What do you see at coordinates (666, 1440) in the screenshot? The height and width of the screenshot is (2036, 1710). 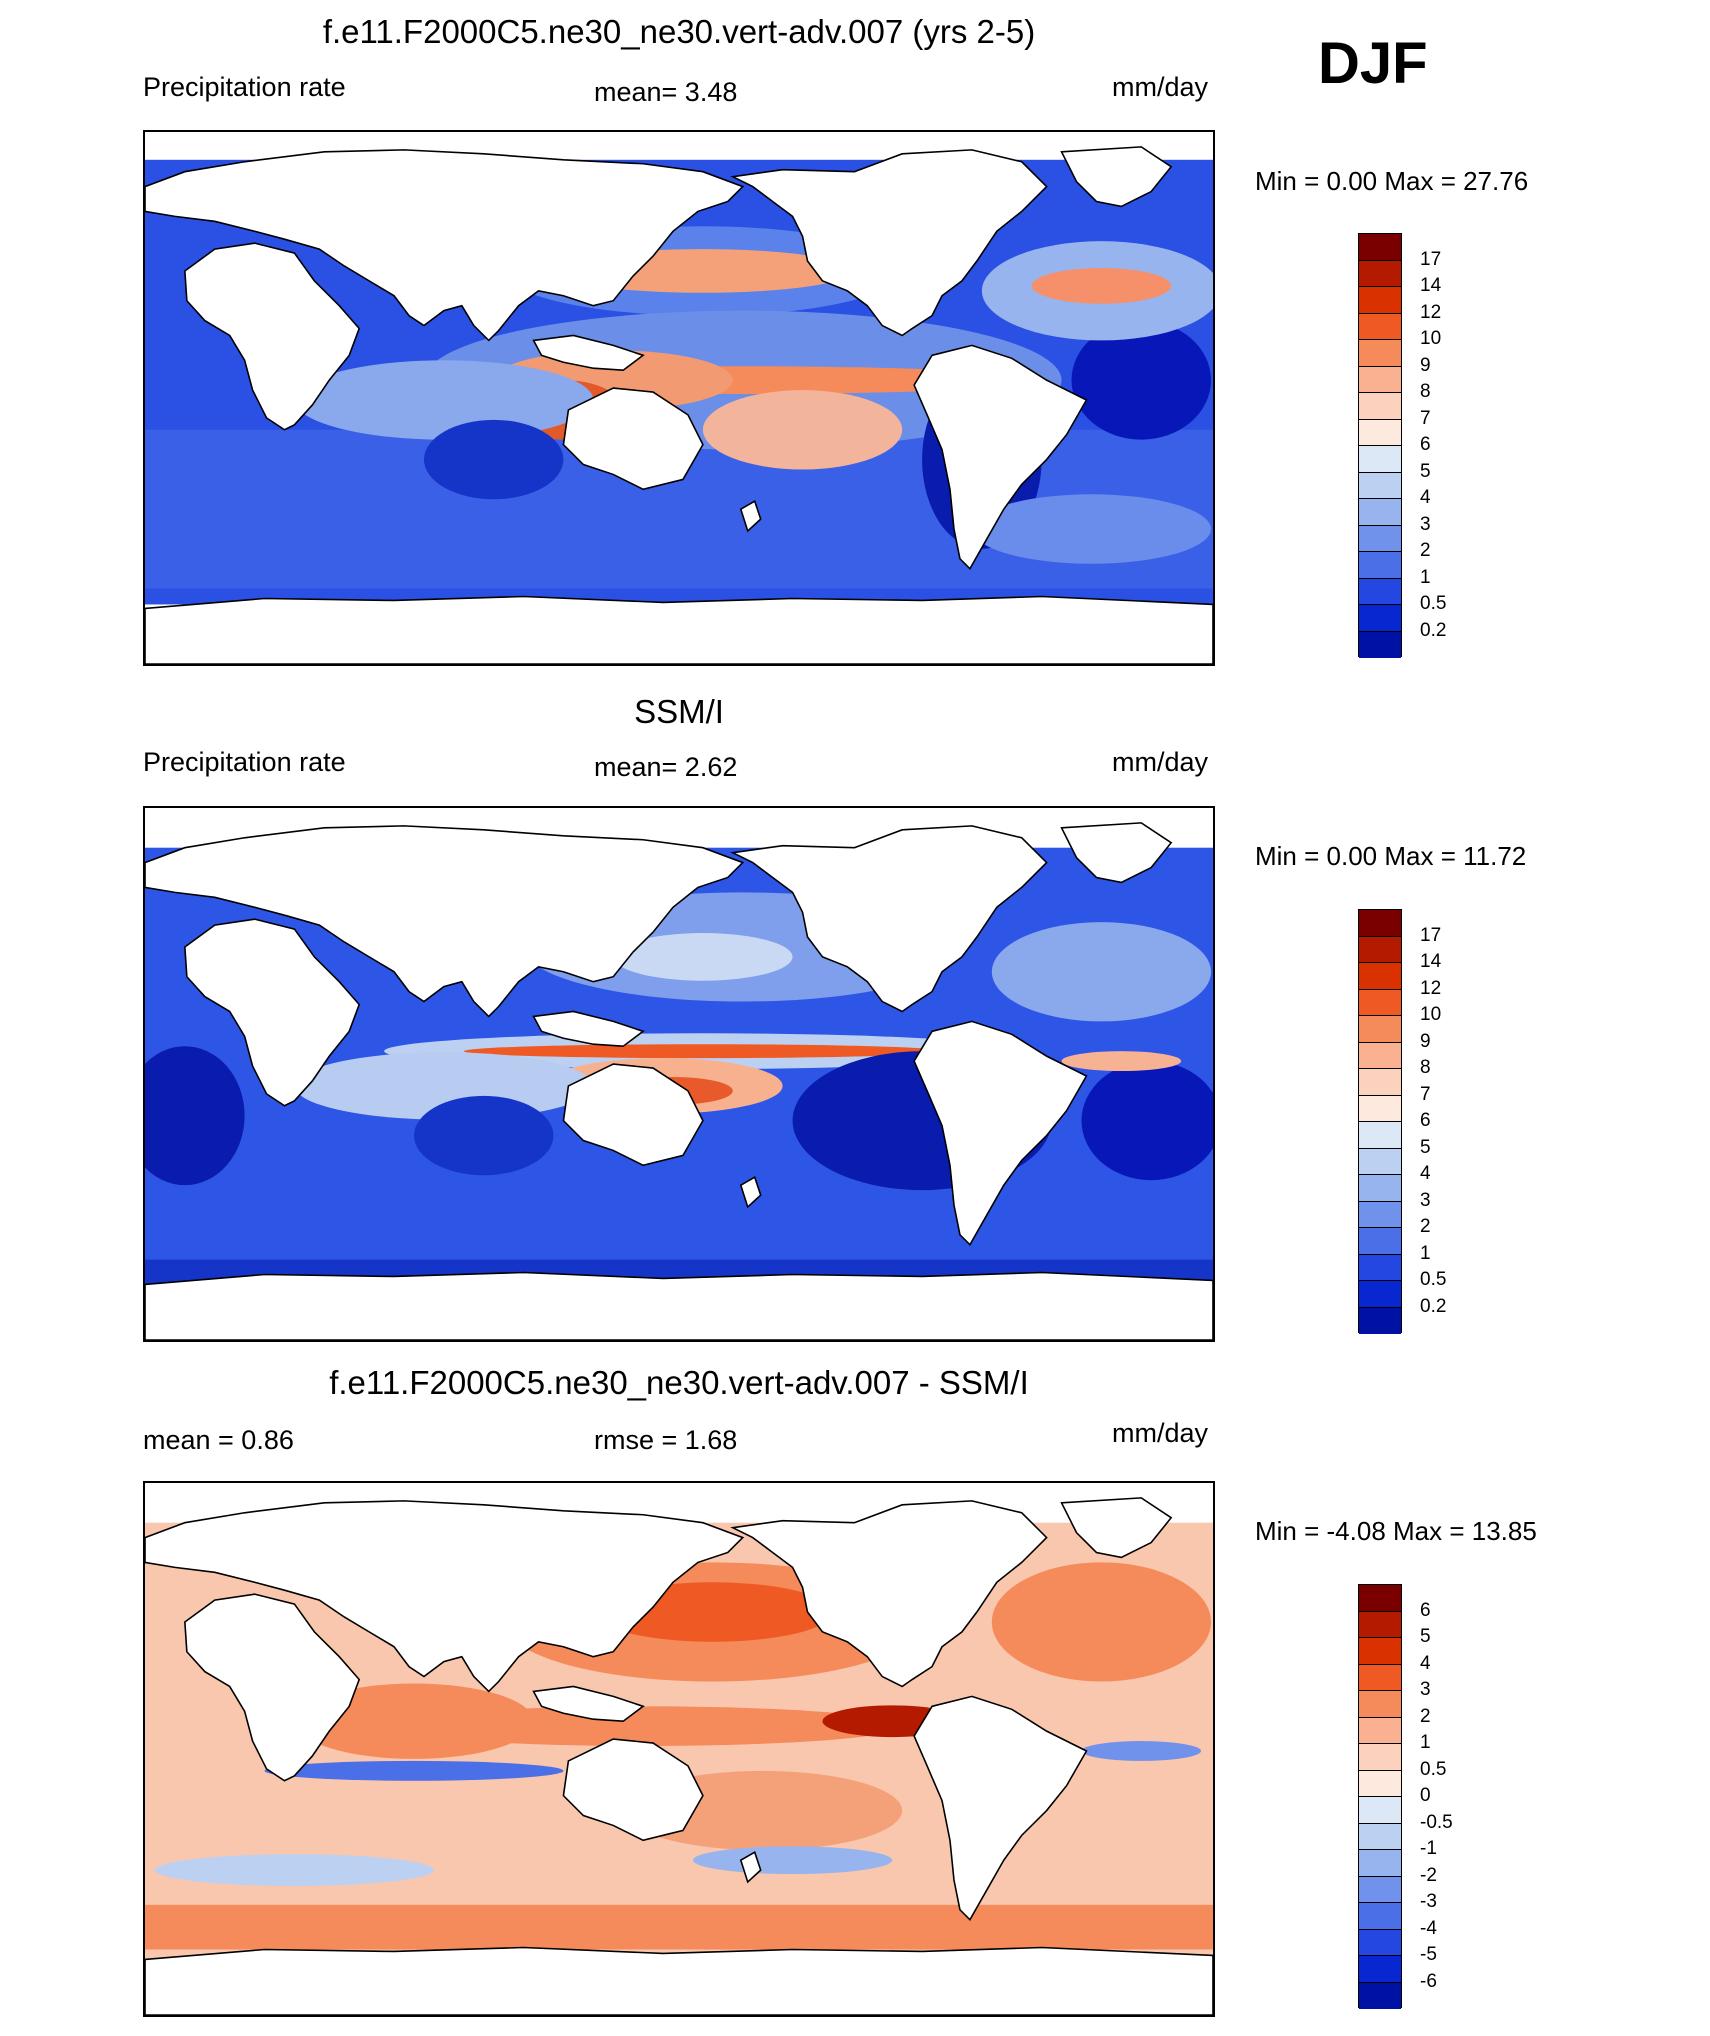 I see `rmse-label: rmse = 1.68` at bounding box center [666, 1440].